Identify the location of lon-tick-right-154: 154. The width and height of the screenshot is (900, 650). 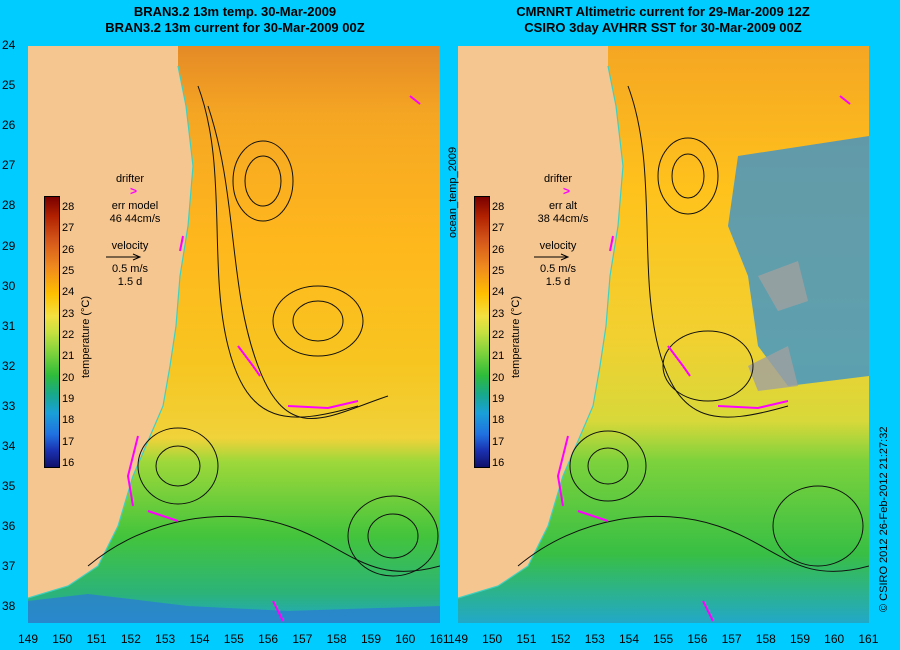
(629, 639).